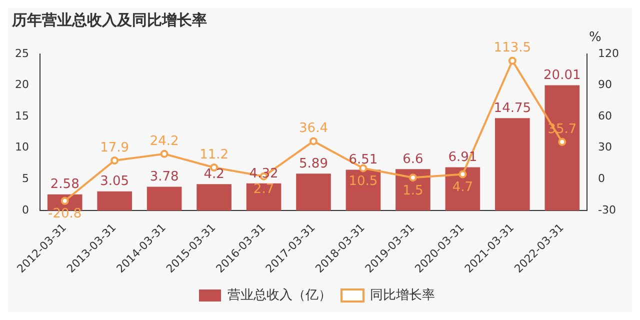 This screenshot has width=640, height=320. Describe the element at coordinates (214, 174) in the screenshot. I see `data-label: 4.2` at that location.